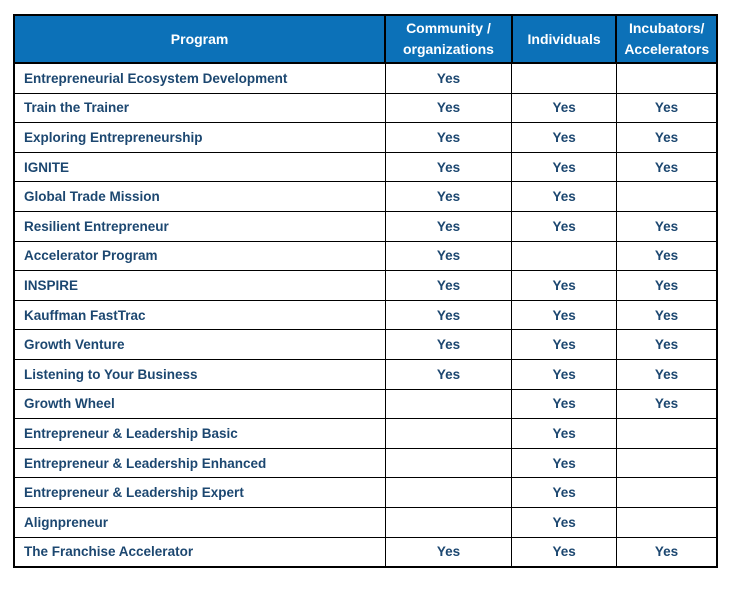  Describe the element at coordinates (666, 39) in the screenshot. I see `column-header-incubators: Incubators/ Accelerators` at that location.